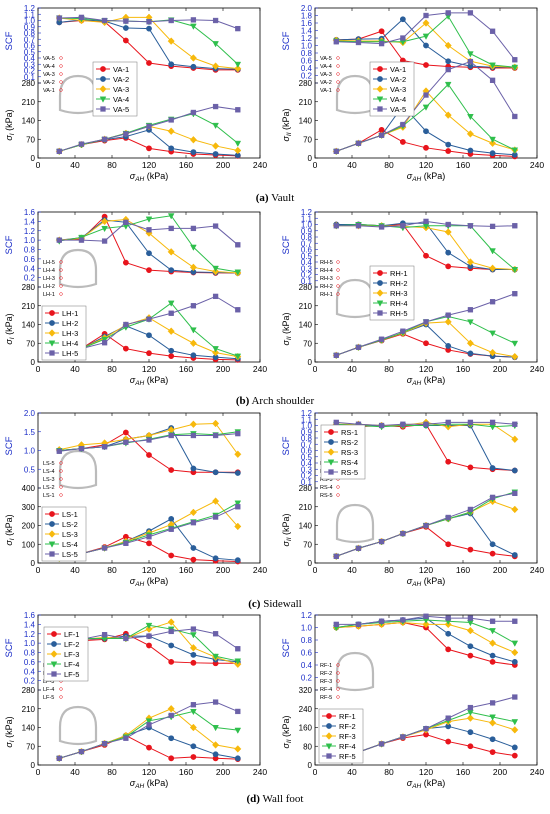 The image size is (550, 814). Describe the element at coordinates (33, 765) in the screenshot. I see `stress-tick-label: 0` at that location.